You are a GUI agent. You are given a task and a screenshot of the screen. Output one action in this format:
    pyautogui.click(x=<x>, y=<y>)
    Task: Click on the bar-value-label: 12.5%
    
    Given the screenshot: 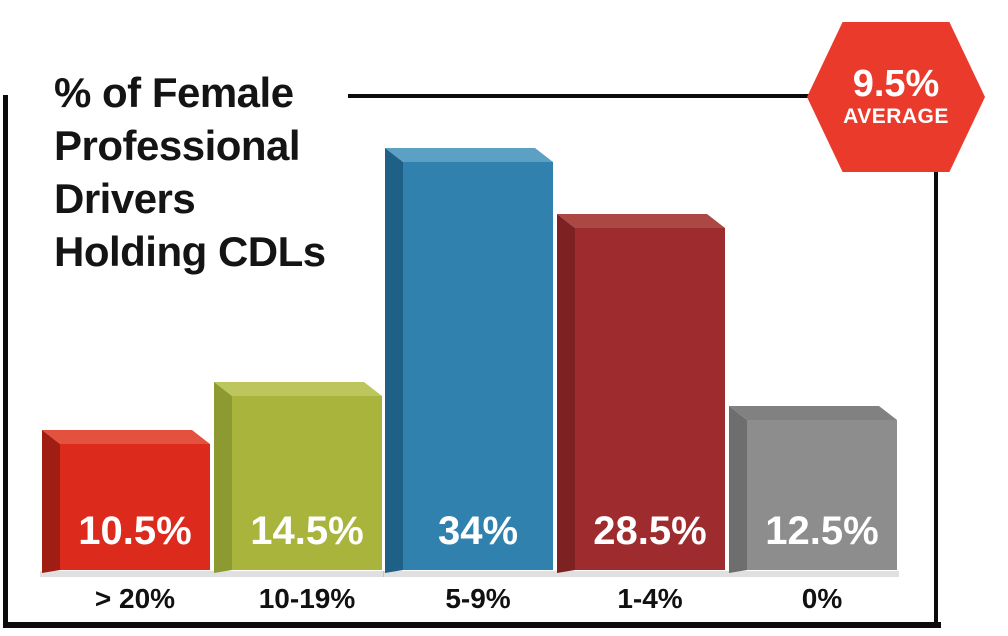 What is the action you would take?
    pyautogui.click(x=822, y=531)
    